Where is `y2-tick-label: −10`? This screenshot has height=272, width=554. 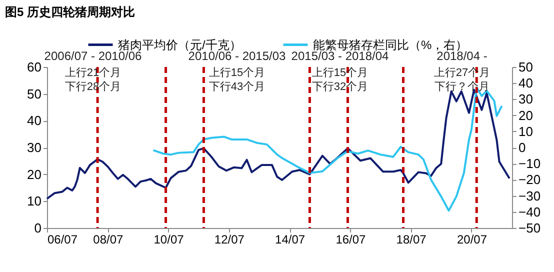
y2-tick-label: −10 is located at coordinates (529, 164).